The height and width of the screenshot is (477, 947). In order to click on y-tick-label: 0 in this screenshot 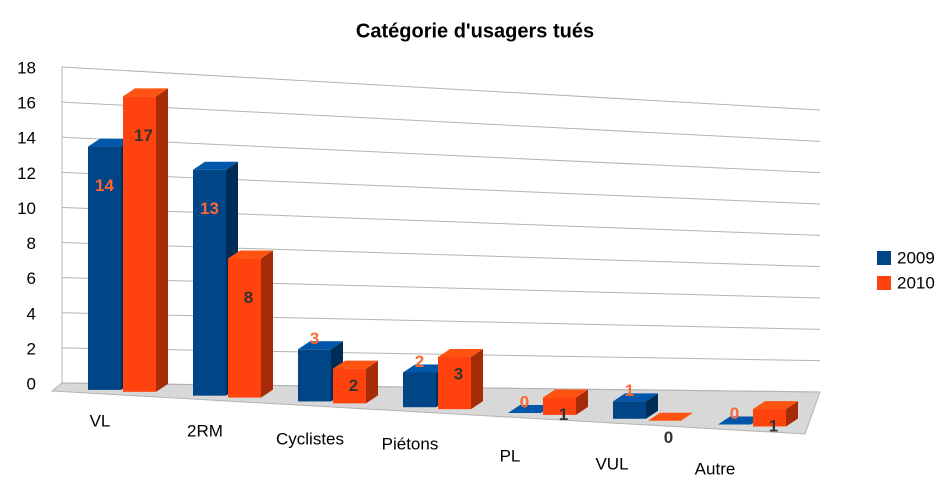, I will do `click(31, 383)`.